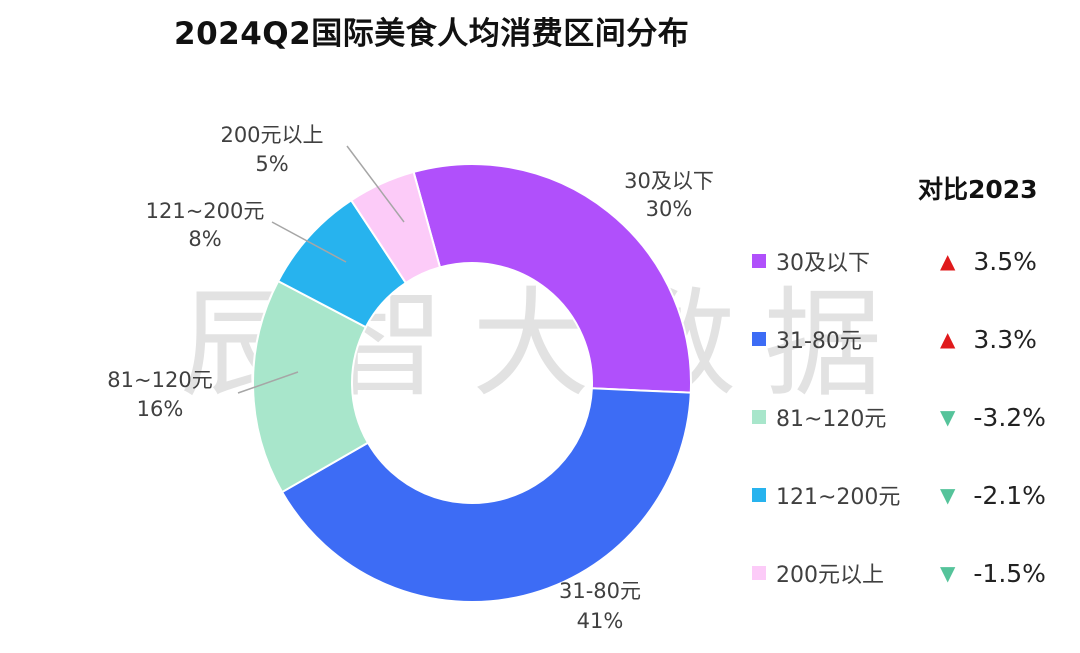  Describe the element at coordinates (669, 209) in the screenshot. I see `slice-value-label: 30%` at that location.